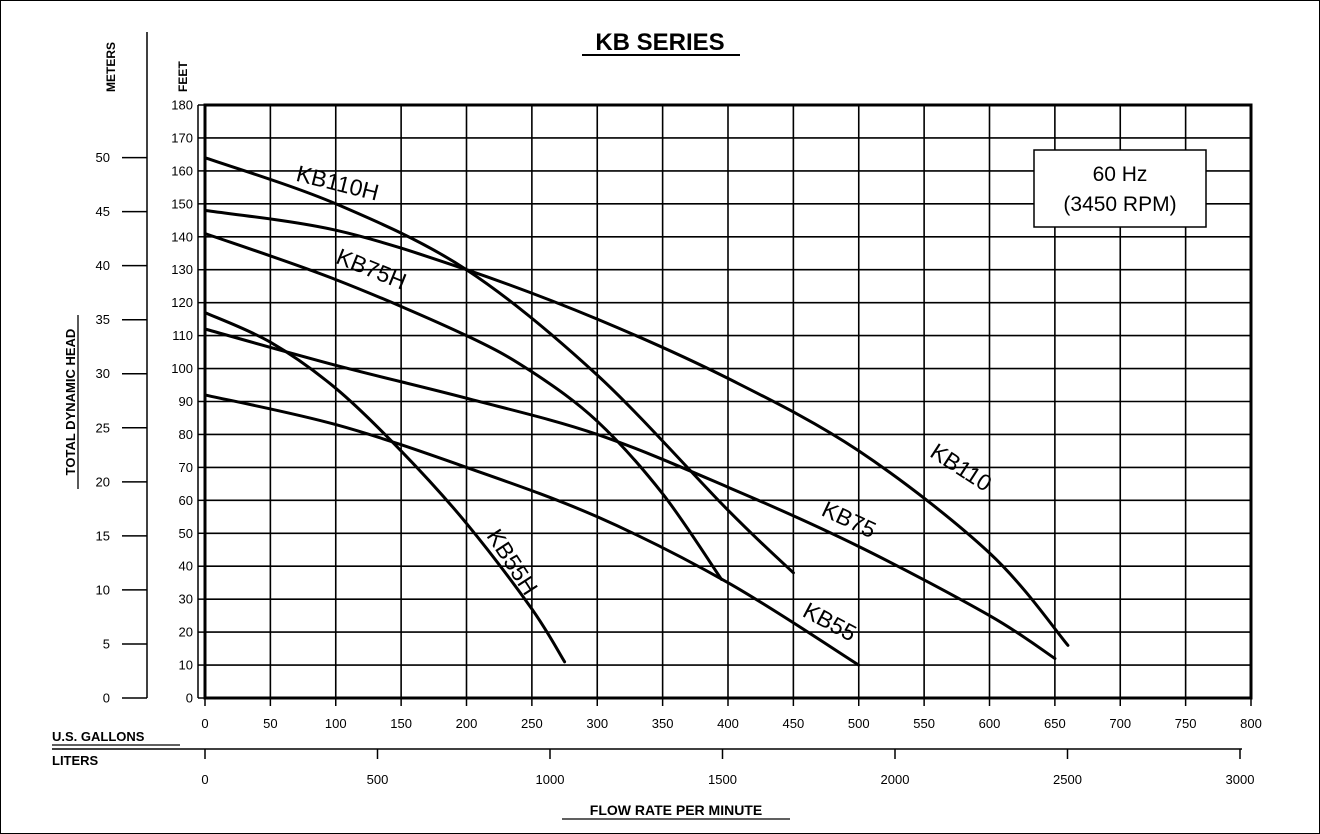 This screenshot has height=834, width=1320. What do you see at coordinates (103, 373) in the screenshot?
I see `meters-tick-label: 30` at bounding box center [103, 373].